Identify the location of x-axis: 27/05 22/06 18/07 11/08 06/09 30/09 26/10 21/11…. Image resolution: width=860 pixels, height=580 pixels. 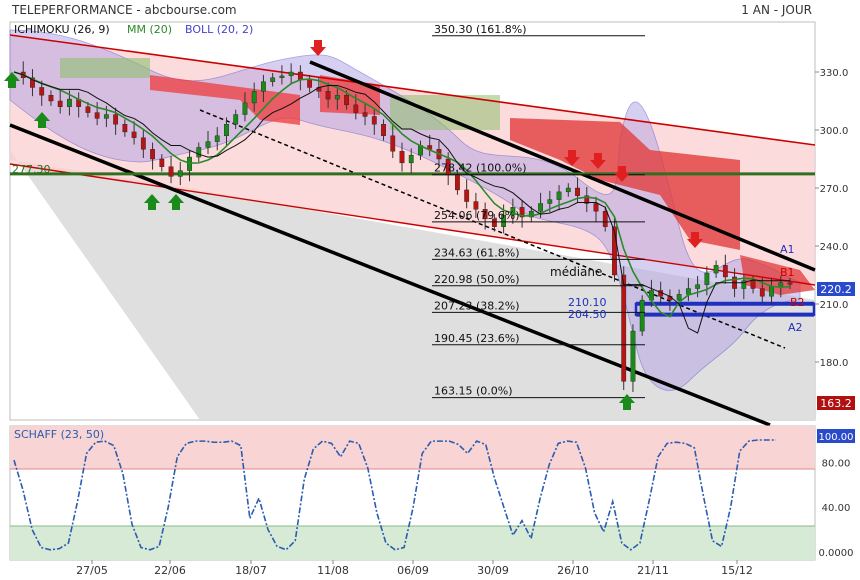
(414, 568).